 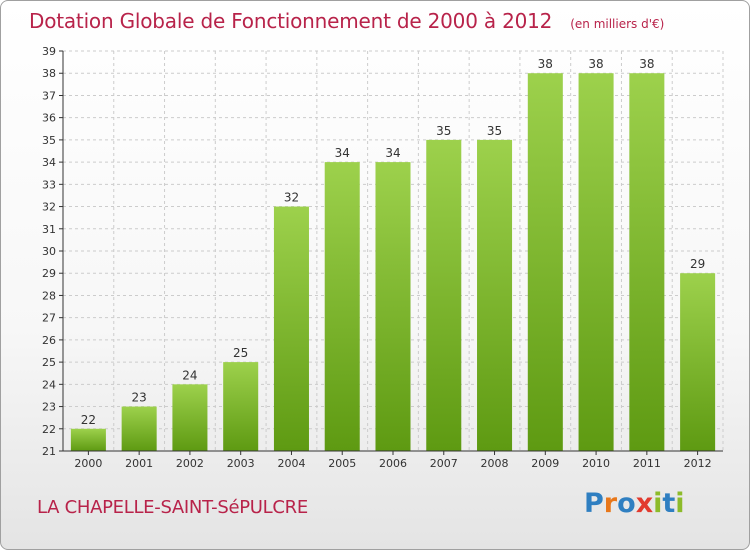 What do you see at coordinates (241, 463) in the screenshot?
I see `x-tick-label: 2003` at bounding box center [241, 463].